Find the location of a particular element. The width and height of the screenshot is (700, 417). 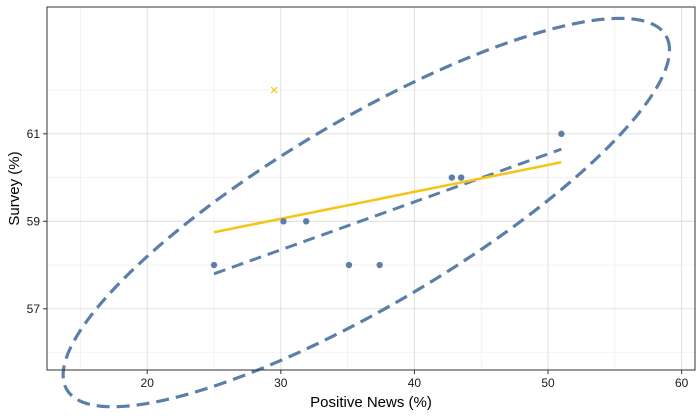

x-tick-label: 20 is located at coordinates (148, 383).